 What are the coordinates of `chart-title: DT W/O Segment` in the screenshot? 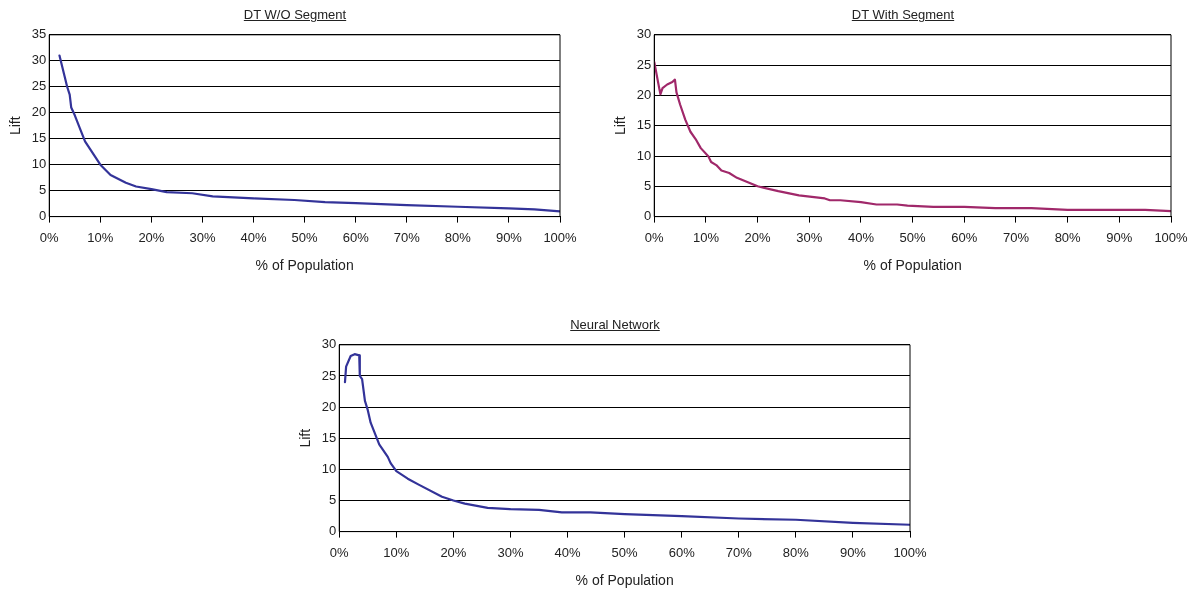 It's located at (295, 15).